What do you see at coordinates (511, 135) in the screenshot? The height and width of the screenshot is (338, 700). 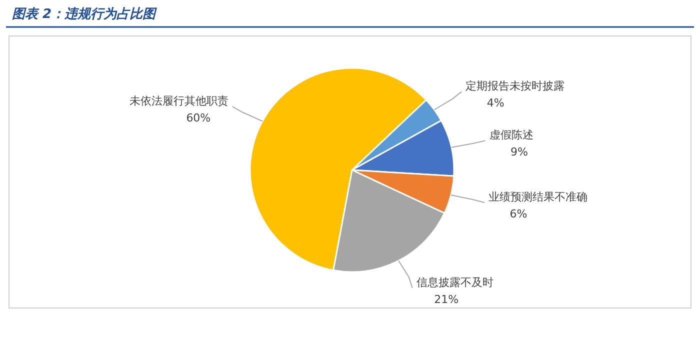 I see `slice-label: 虚假陈述` at bounding box center [511, 135].